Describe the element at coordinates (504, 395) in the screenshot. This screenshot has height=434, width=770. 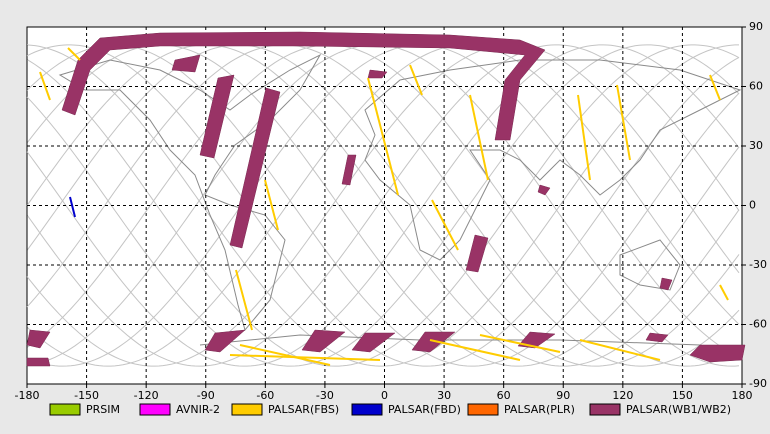
I see `x-tick-label: 60` at that location.